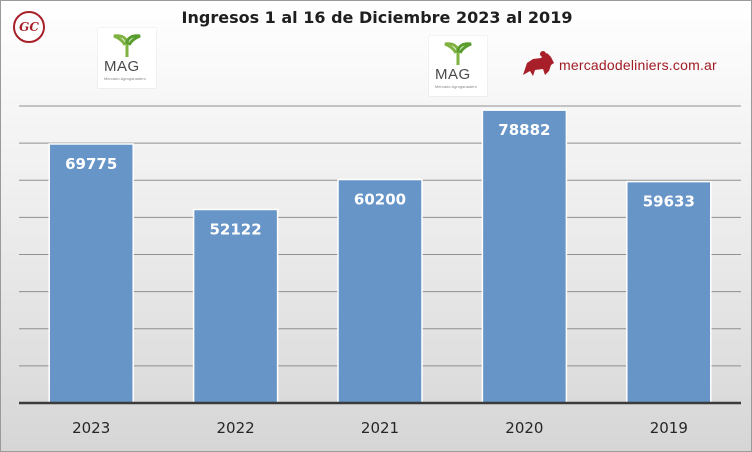  What do you see at coordinates (669, 202) in the screenshot?
I see `data-label-2019: 59633` at bounding box center [669, 202].